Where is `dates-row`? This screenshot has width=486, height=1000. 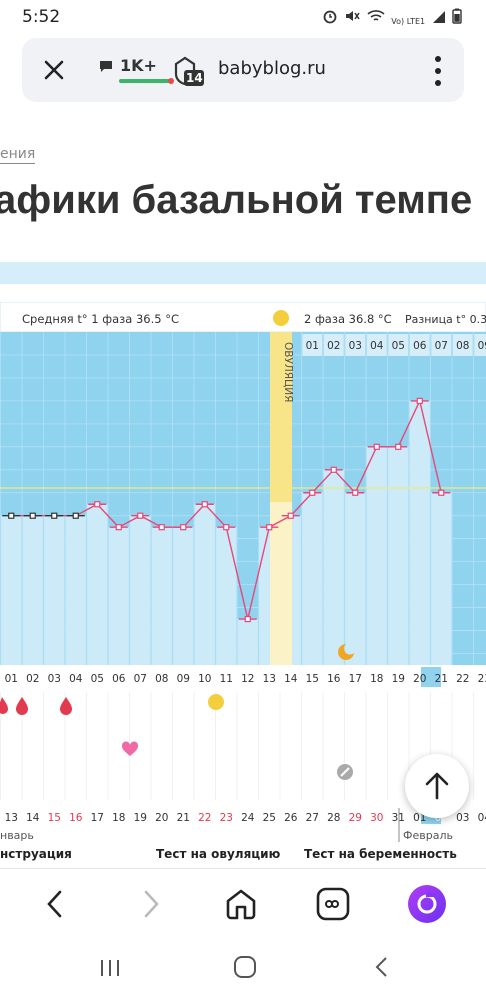 dates-row is located at coordinates (243, 825).